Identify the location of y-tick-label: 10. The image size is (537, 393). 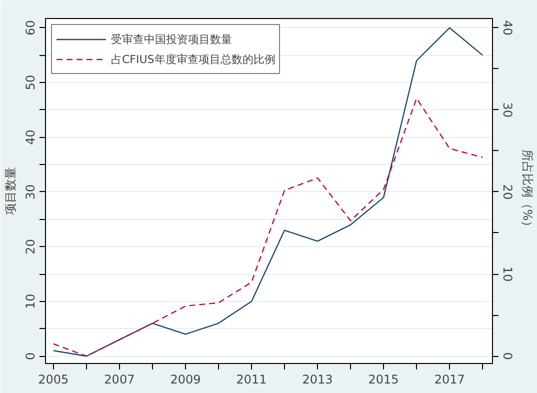
(31, 302).